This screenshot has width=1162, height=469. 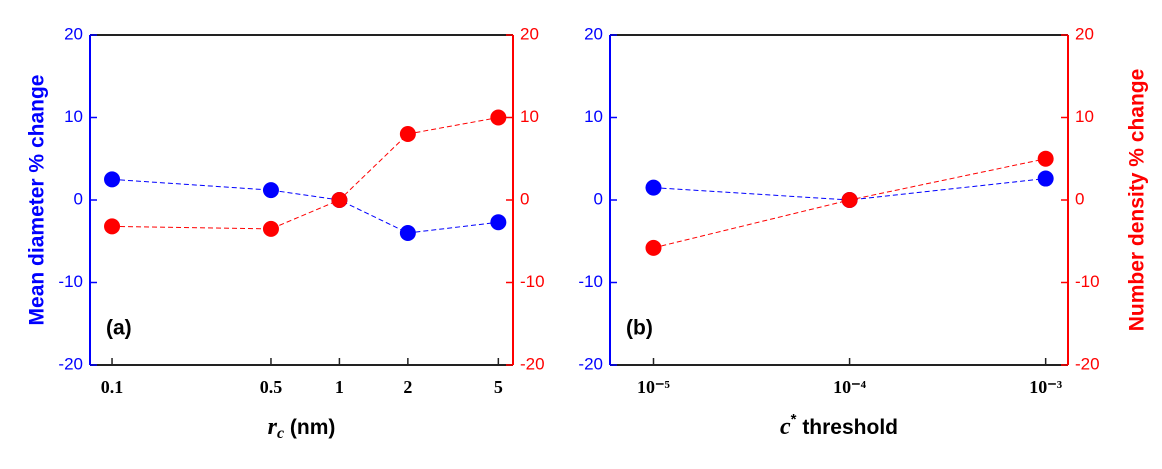 What do you see at coordinates (794, 419) in the screenshot?
I see `x-label-superscript: *` at bounding box center [794, 419].